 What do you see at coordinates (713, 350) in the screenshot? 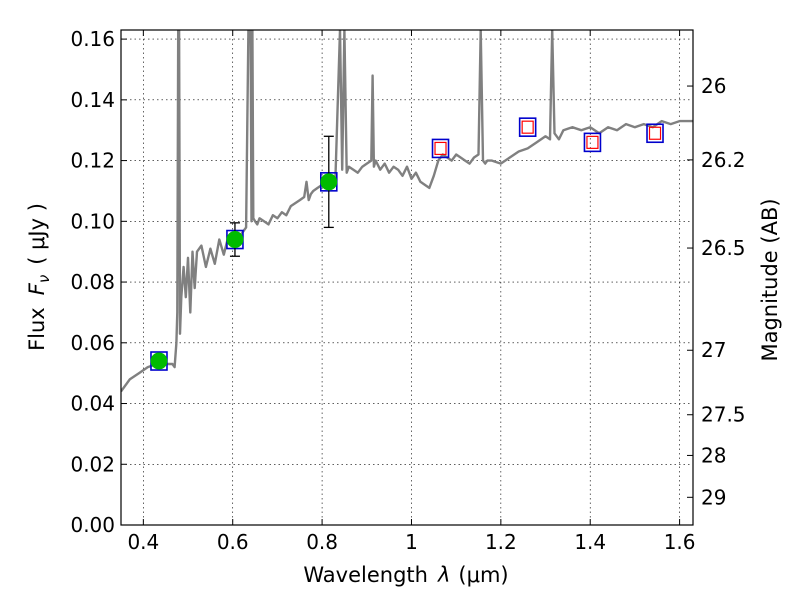
I see `right-tick-label: 27` at bounding box center [713, 350].